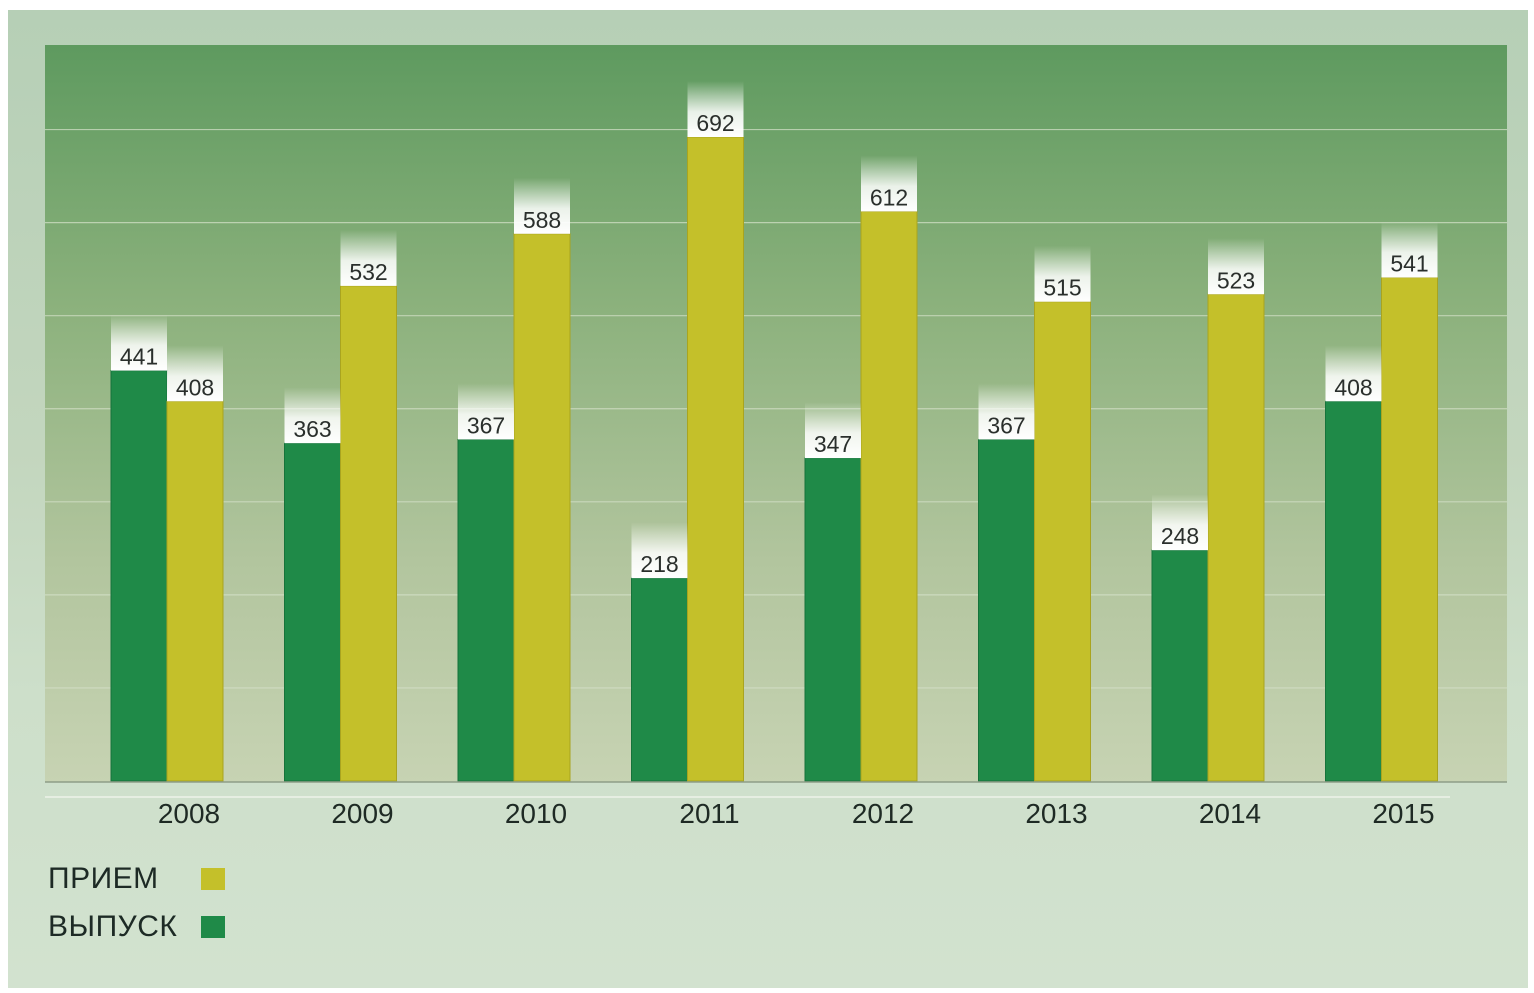 The width and height of the screenshot is (1534, 993). Describe the element at coordinates (1353, 591) in the screenshot. I see `bar-vypusk-2015` at that location.